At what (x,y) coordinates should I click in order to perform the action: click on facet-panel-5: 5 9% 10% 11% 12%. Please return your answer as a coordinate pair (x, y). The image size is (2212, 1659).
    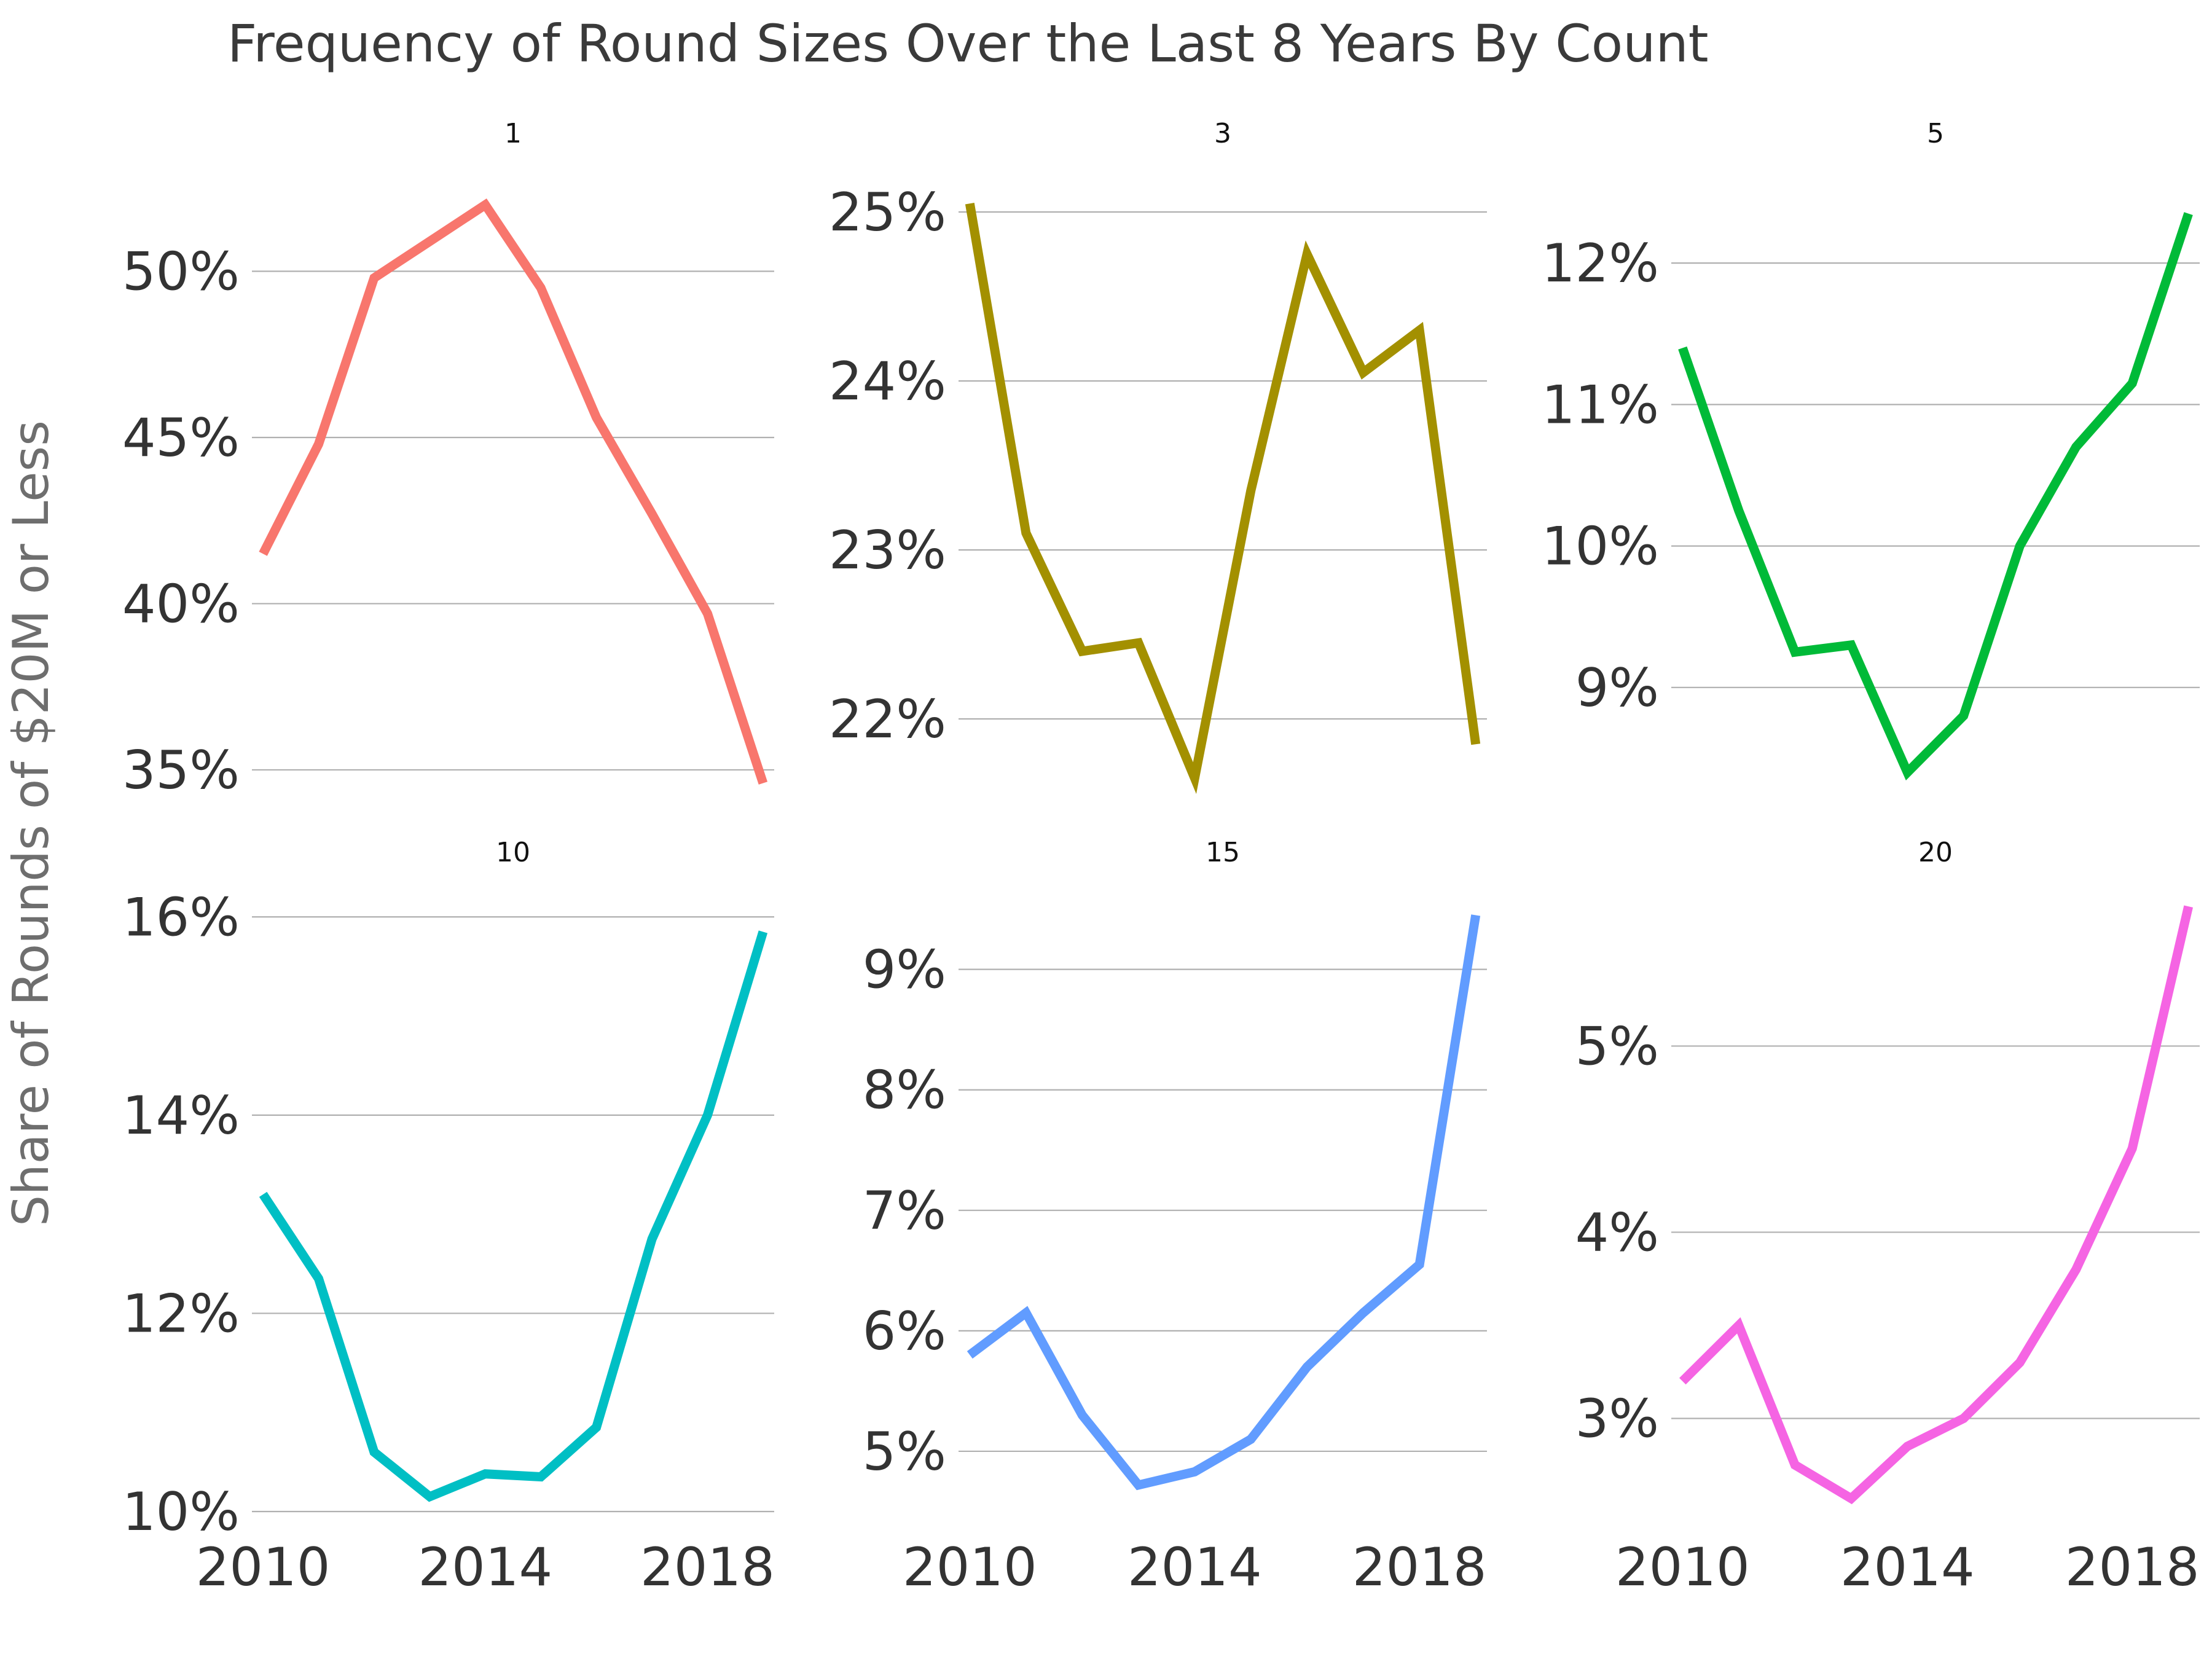
    Looking at the image, I should click on (1871, 449).